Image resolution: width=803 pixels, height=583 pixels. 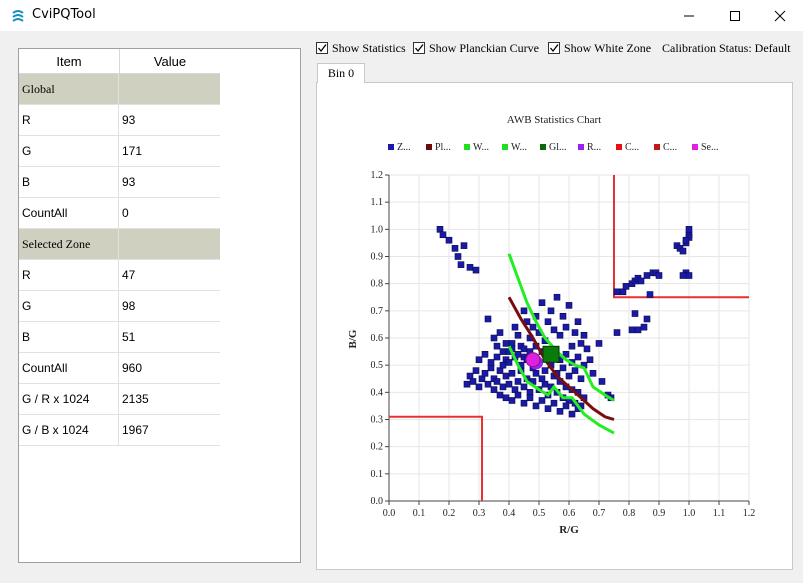 What do you see at coordinates (119, 213) in the screenshot?
I see `table-row: CountAll 0` at bounding box center [119, 213].